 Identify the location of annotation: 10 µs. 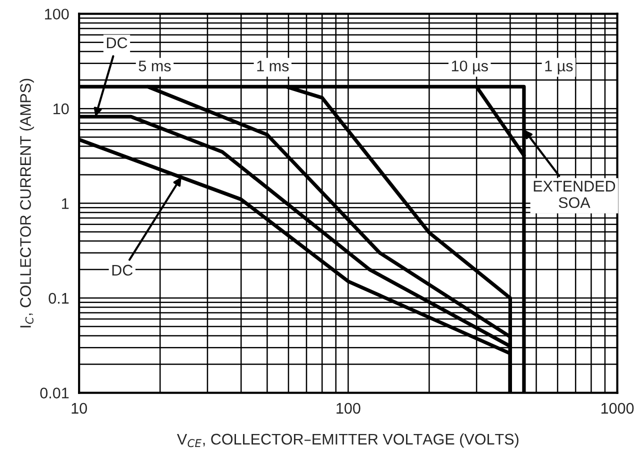
(470, 67).